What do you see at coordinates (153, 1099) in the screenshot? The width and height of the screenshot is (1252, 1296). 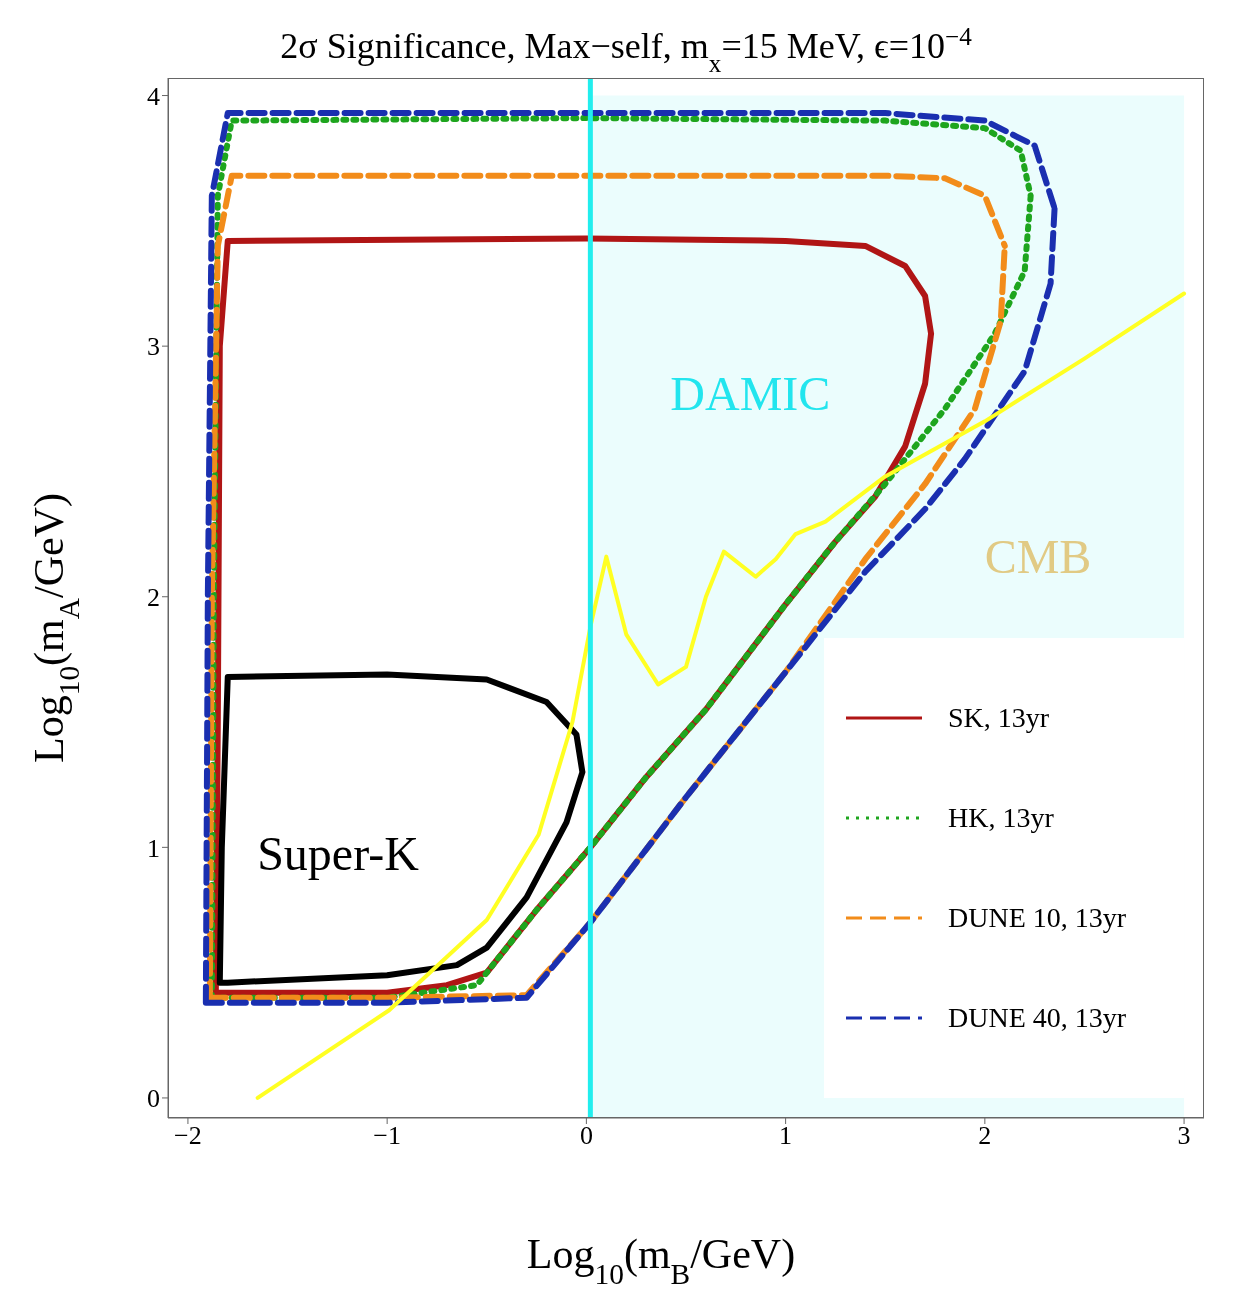 I see `y-tick-label: 0` at bounding box center [153, 1099].